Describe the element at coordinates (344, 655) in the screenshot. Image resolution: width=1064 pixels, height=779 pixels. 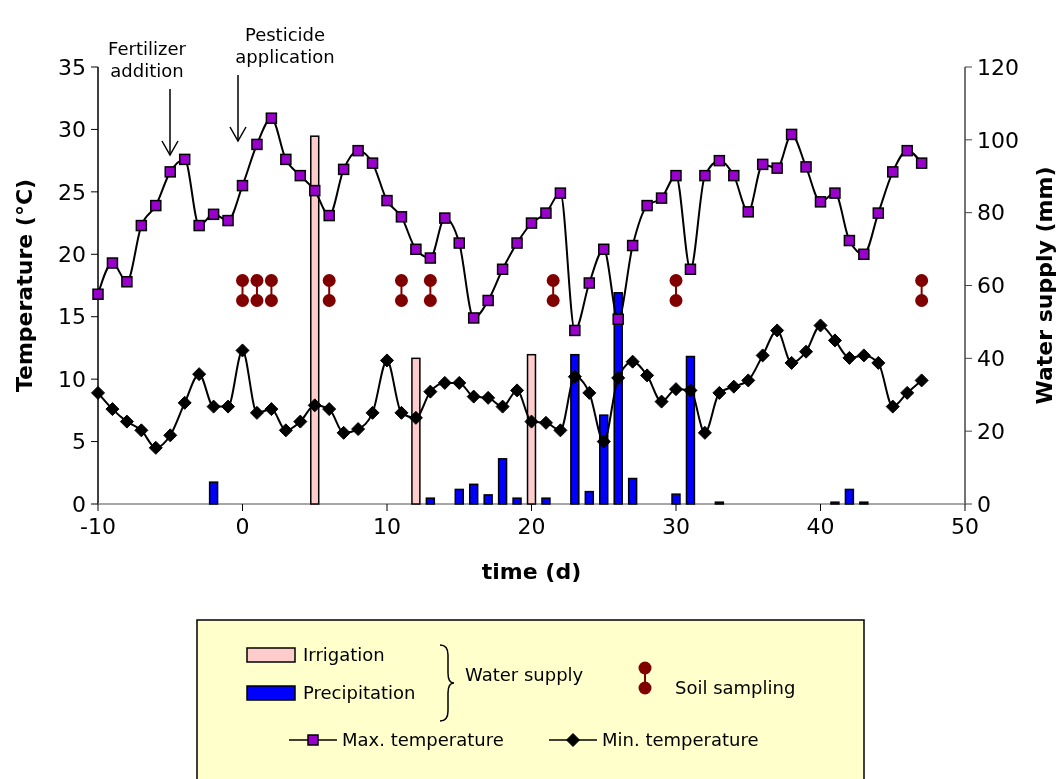
I see `legend-label: Irrigation` at that location.